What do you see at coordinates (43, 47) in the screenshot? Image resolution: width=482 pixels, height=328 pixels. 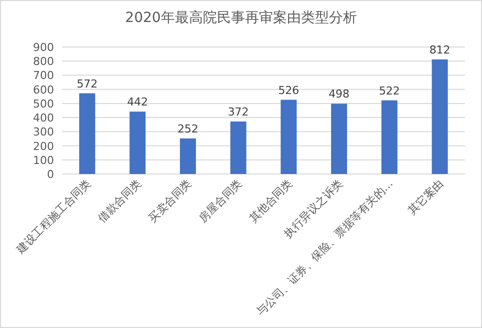 I see `y-tick-label: 900` at bounding box center [43, 47].